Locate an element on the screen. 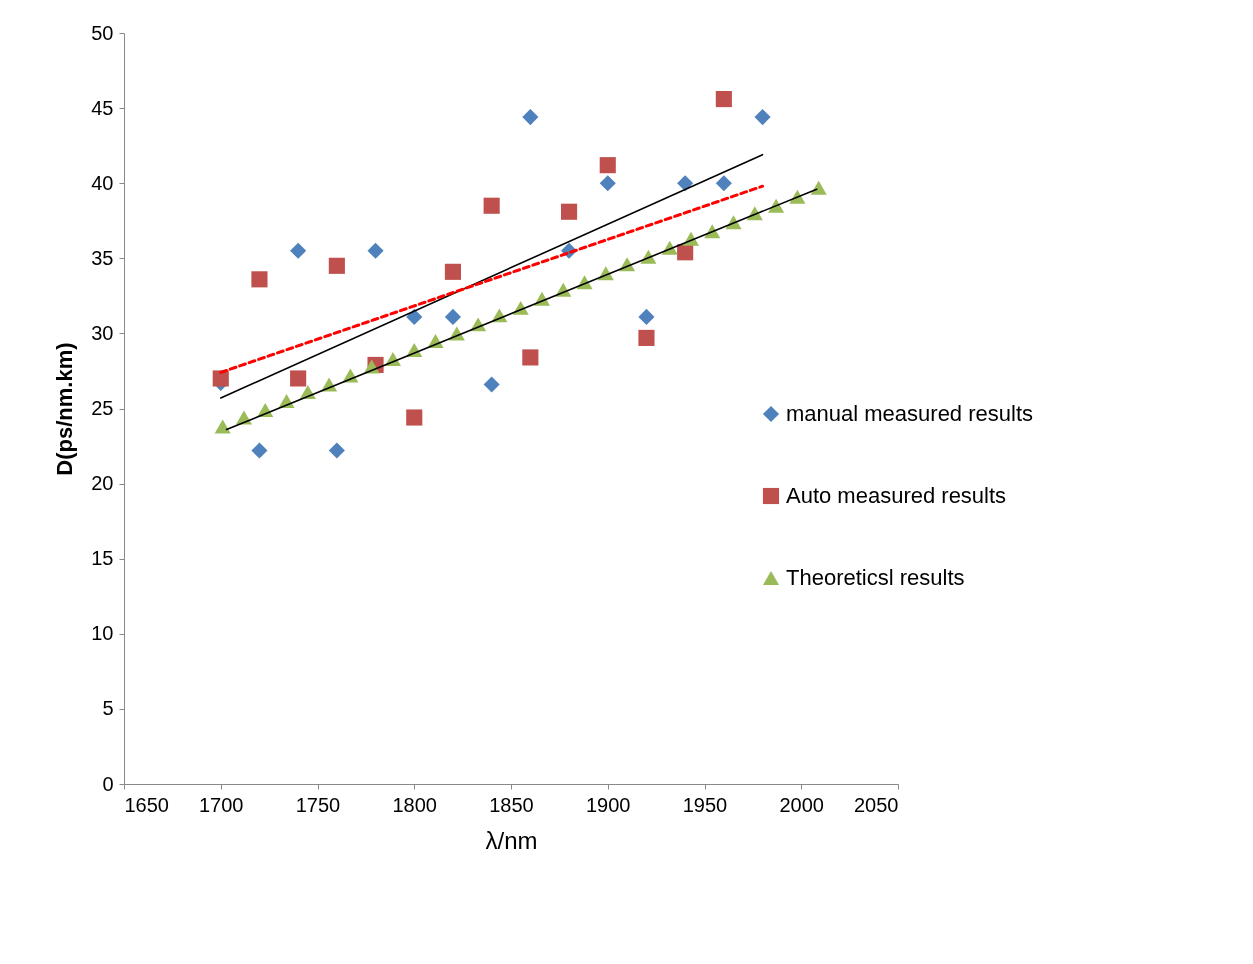  y-tick-label: 40 is located at coordinates (102, 182).